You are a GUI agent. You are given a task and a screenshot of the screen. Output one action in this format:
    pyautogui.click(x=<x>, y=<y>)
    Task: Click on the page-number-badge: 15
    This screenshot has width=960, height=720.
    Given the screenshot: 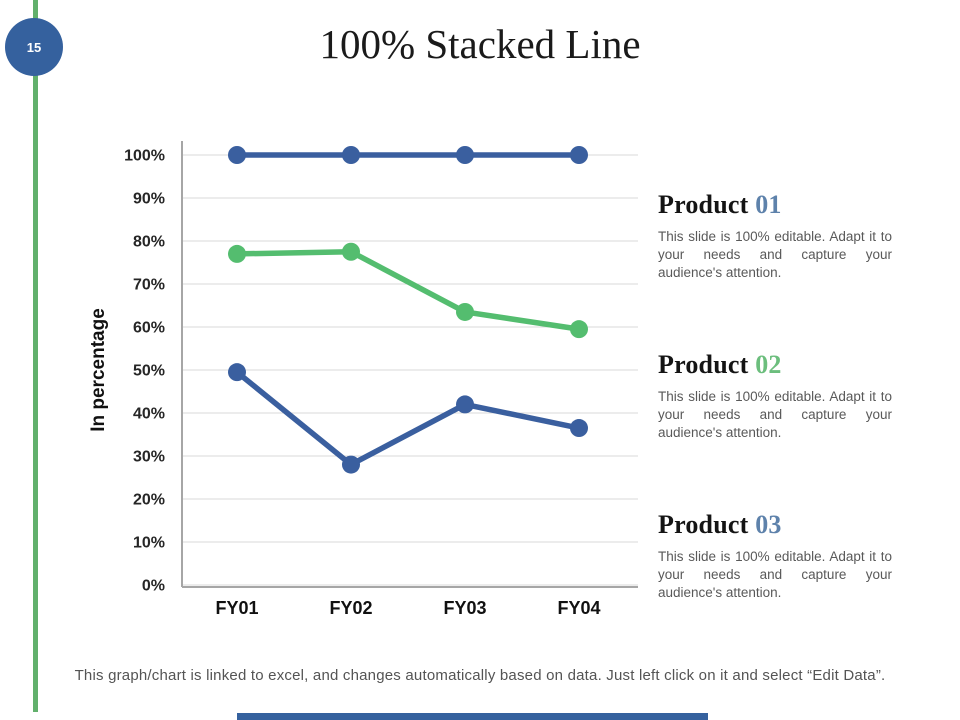 What is the action you would take?
    pyautogui.click(x=34, y=47)
    